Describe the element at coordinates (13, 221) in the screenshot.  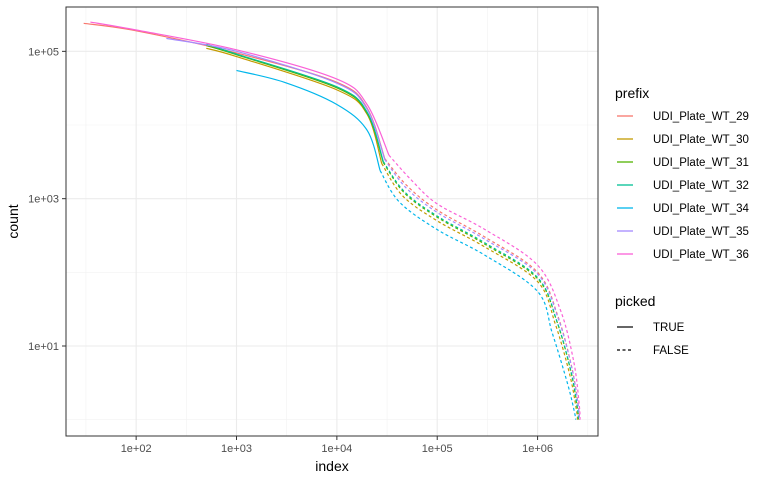
I see `y-axis-title: count` at that location.